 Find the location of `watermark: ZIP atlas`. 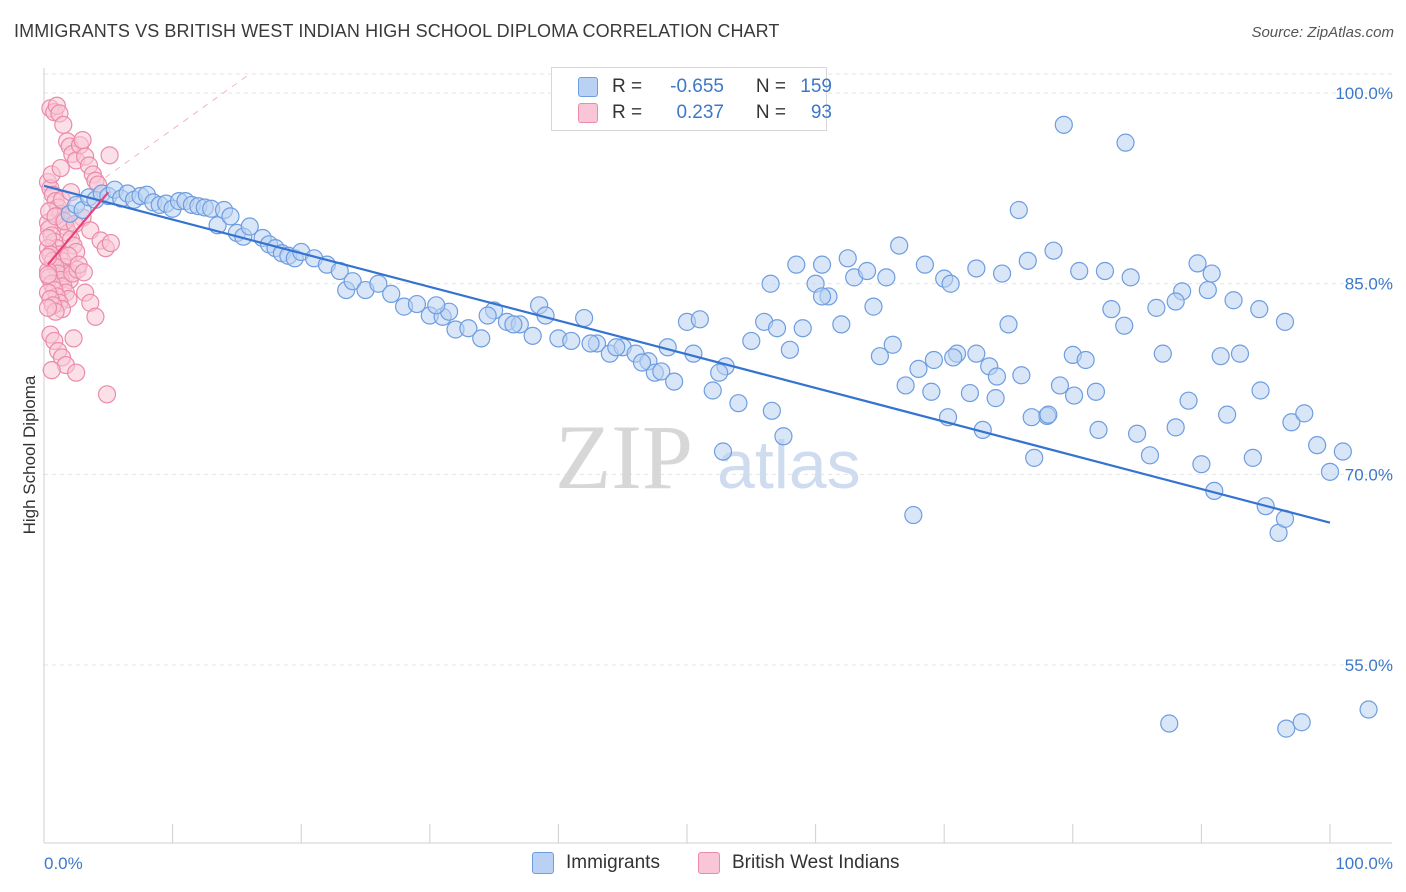

watermark: ZIP atlas is located at coordinates (708, 457).